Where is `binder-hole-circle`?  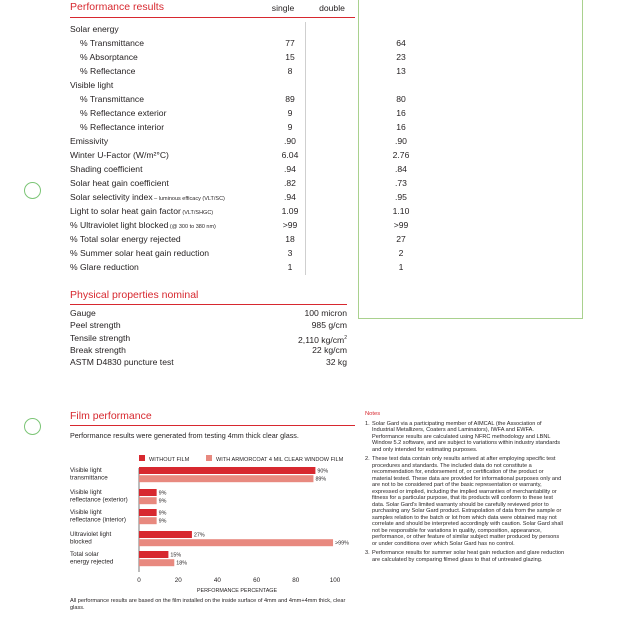 binder-hole-circle is located at coordinates (32, 190).